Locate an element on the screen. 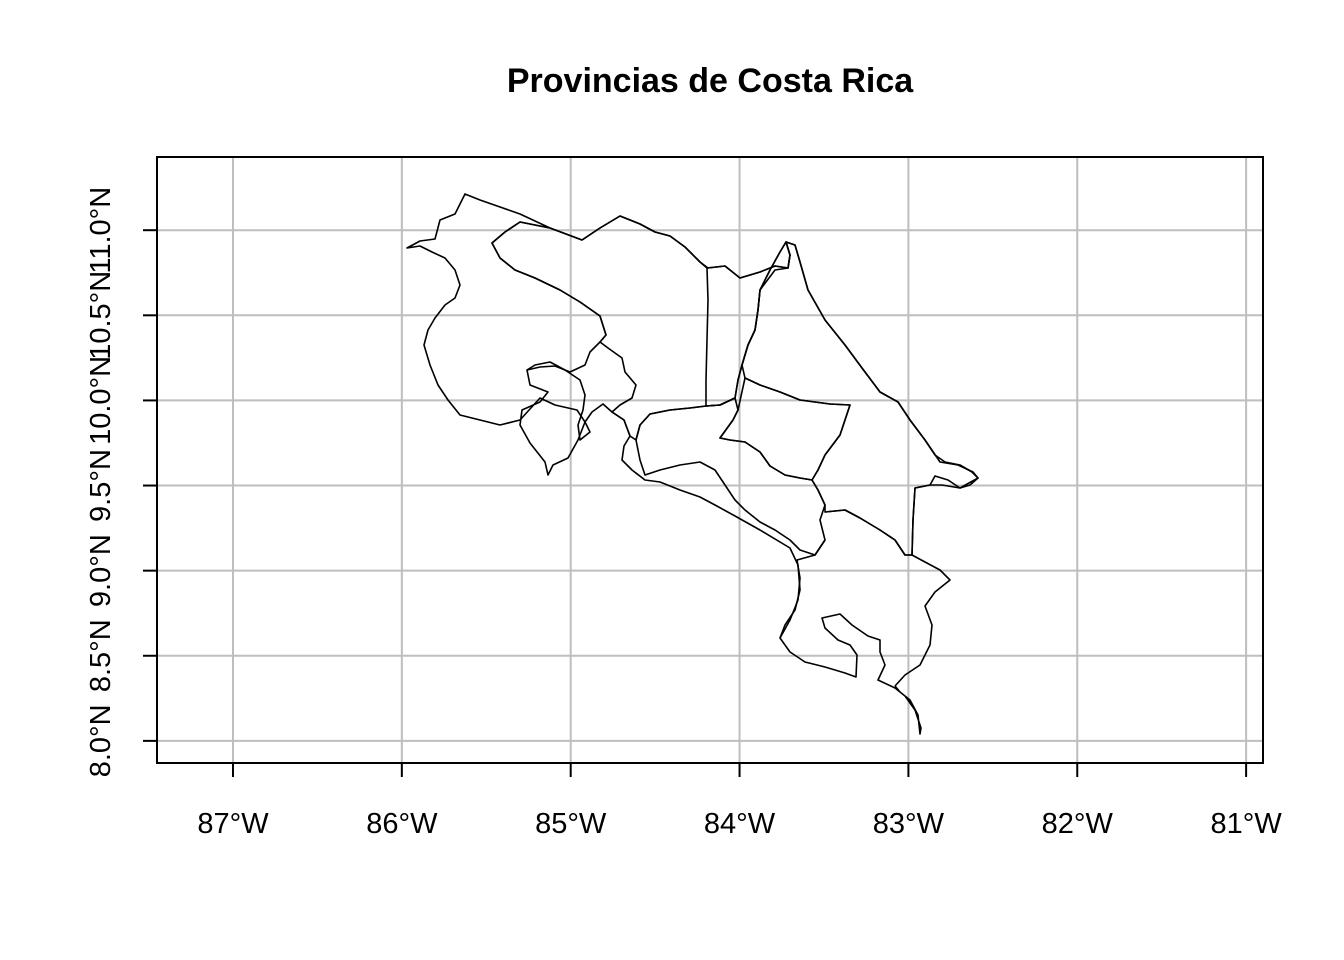 The height and width of the screenshot is (960, 1344). province-guanacaste is located at coordinates (557, 334).